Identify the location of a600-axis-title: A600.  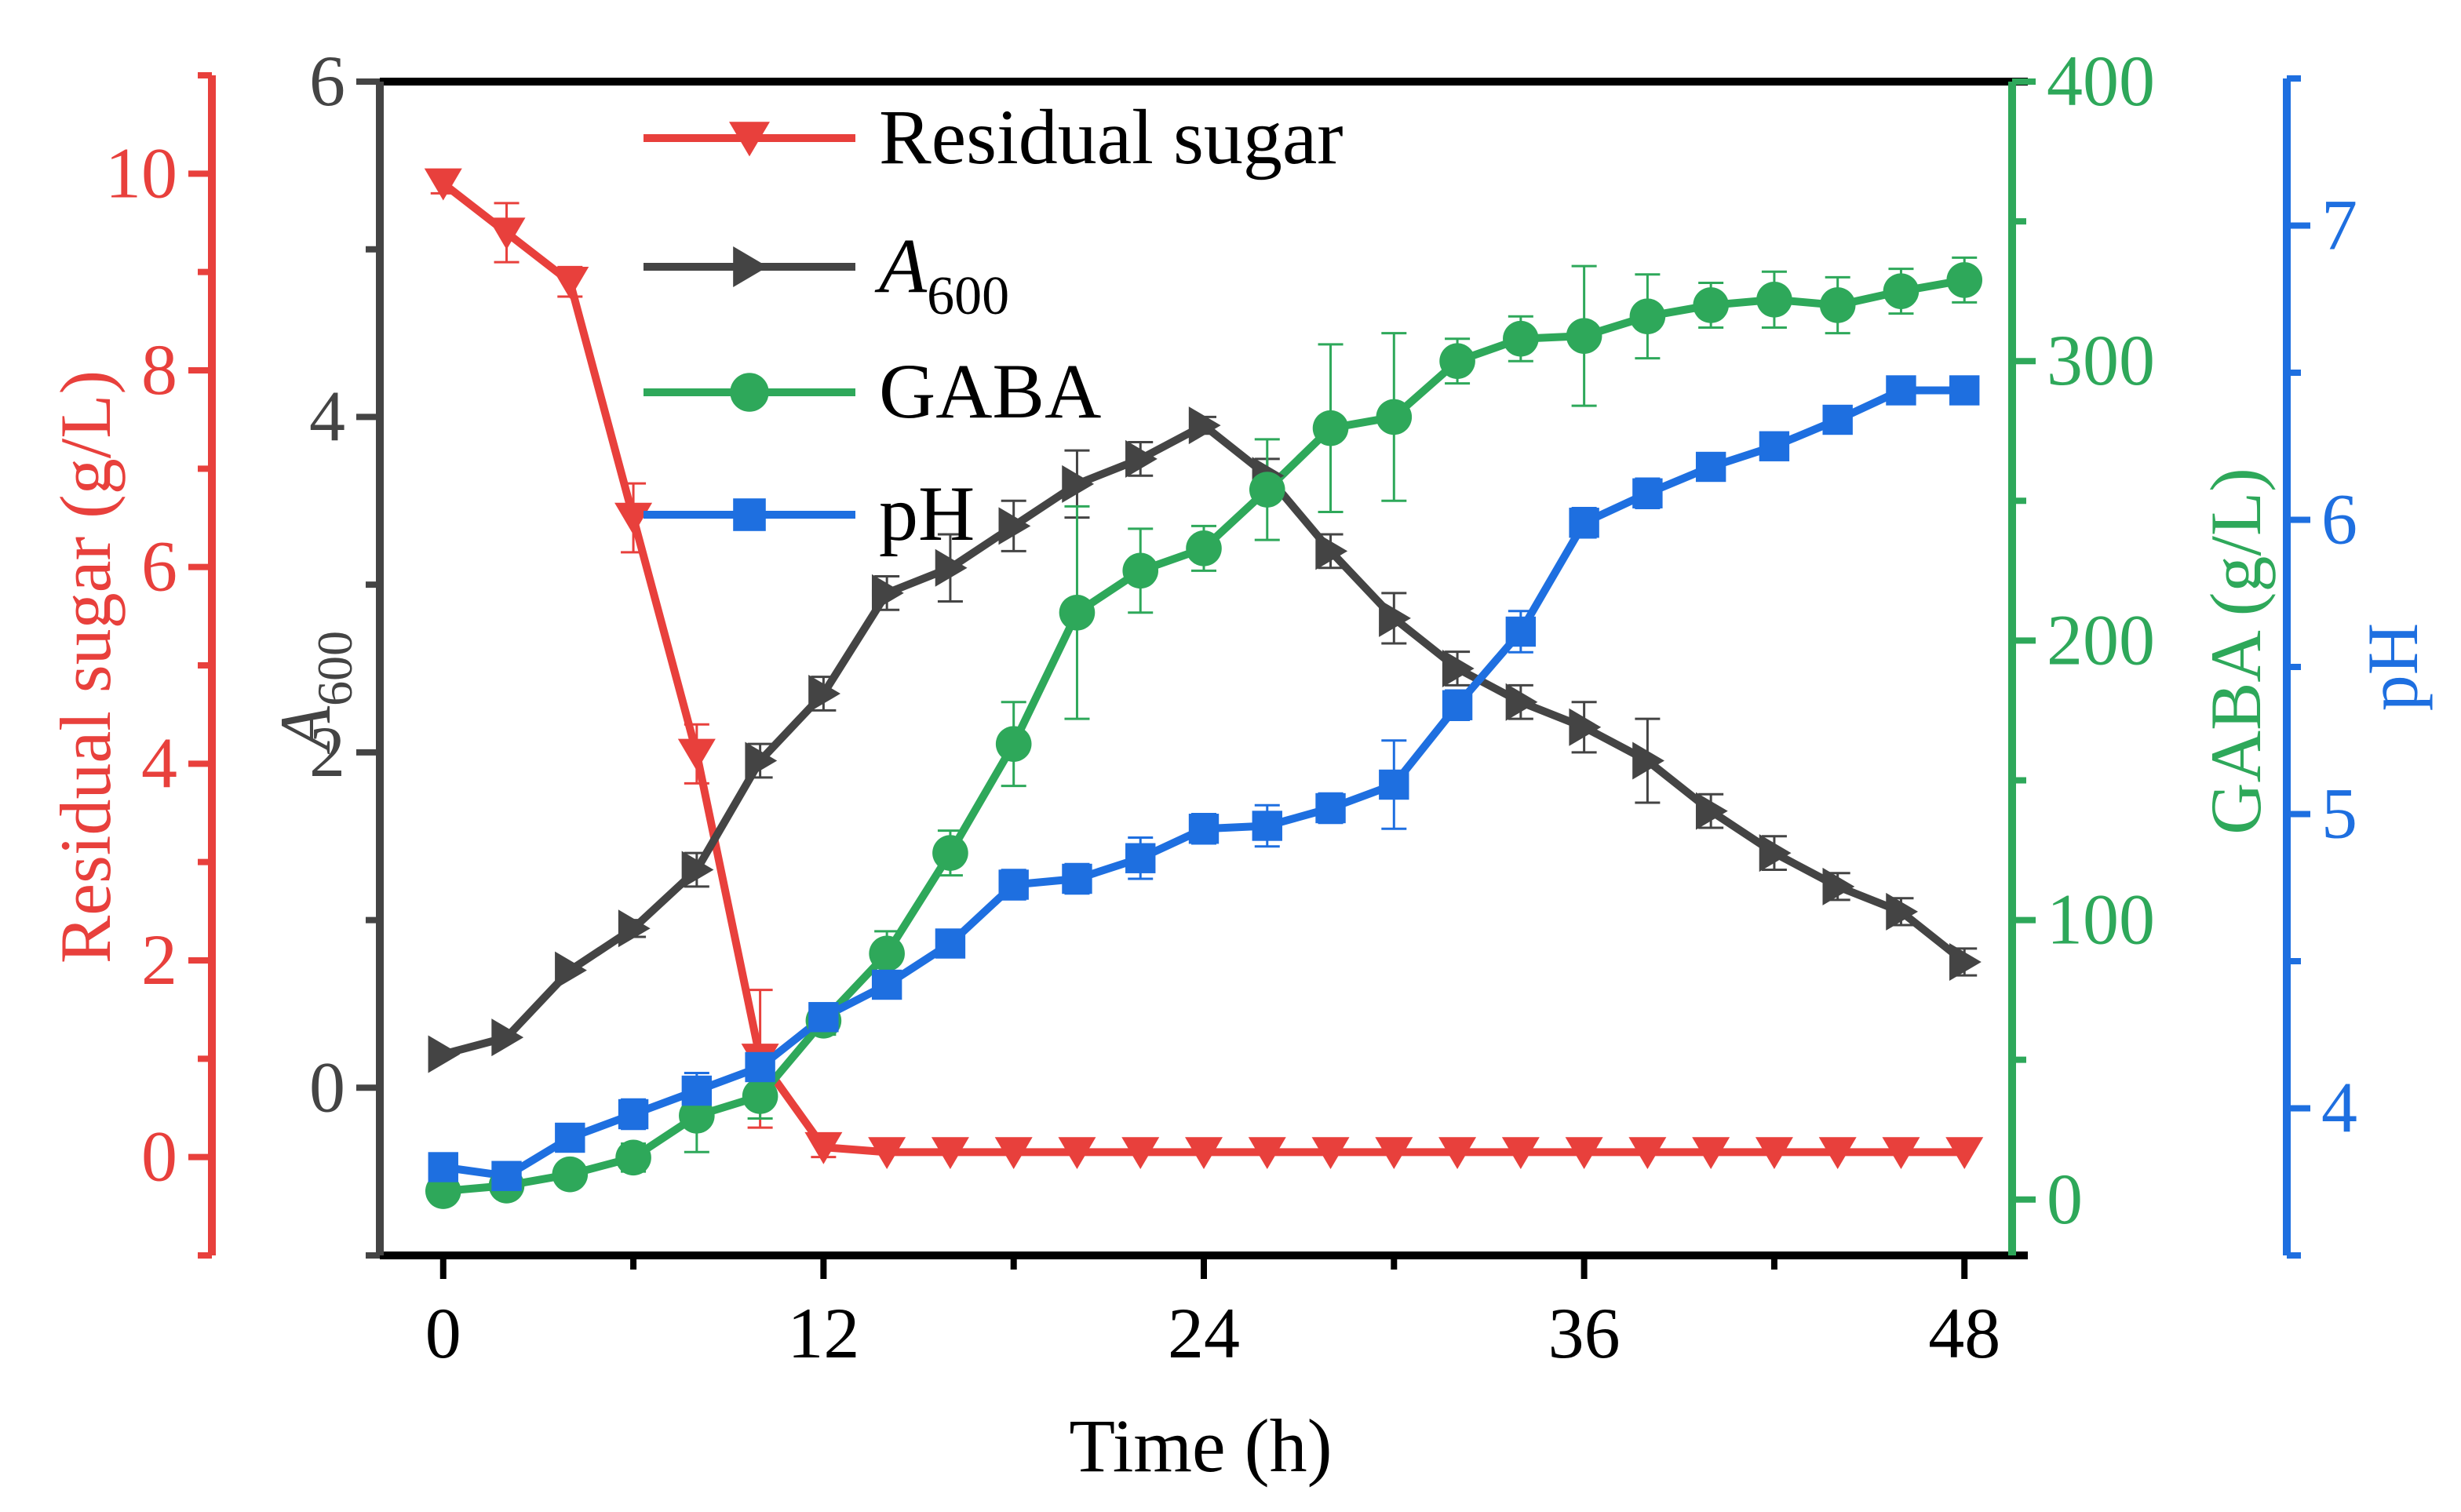
(314, 693).